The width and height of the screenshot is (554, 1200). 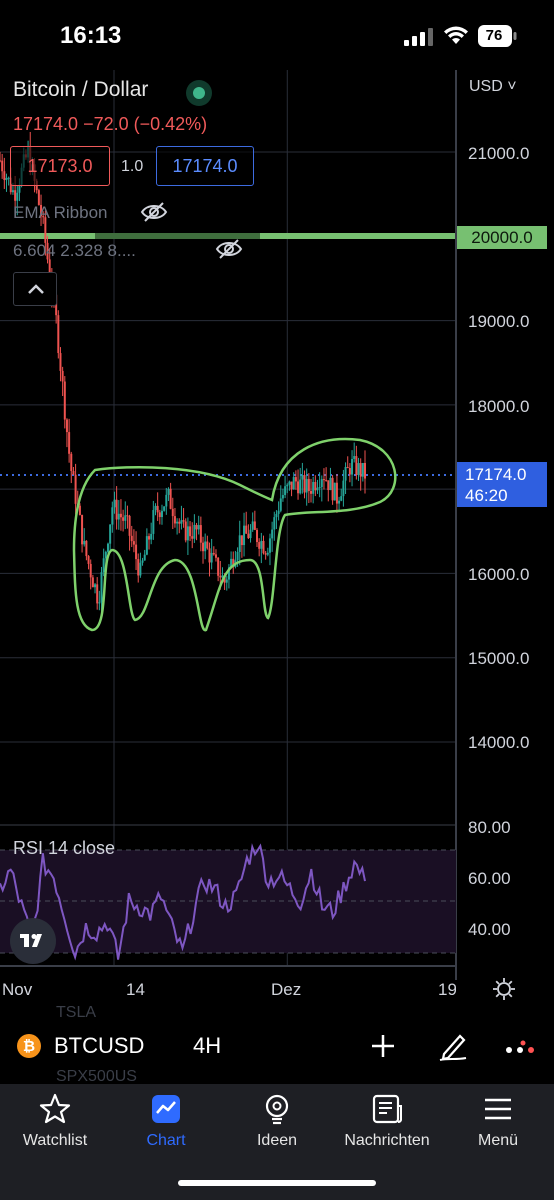 What do you see at coordinates (205, 166) in the screenshot?
I see `buy-button: 17174.0` at bounding box center [205, 166].